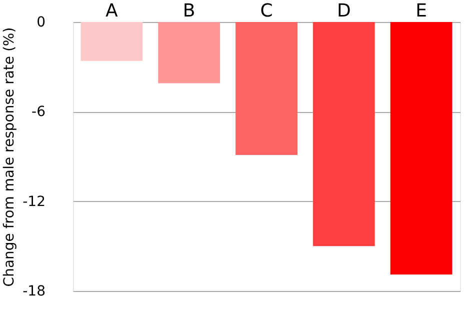 This screenshot has height=326, width=474. I want to click on y-tick-label: -12, so click(34, 202).